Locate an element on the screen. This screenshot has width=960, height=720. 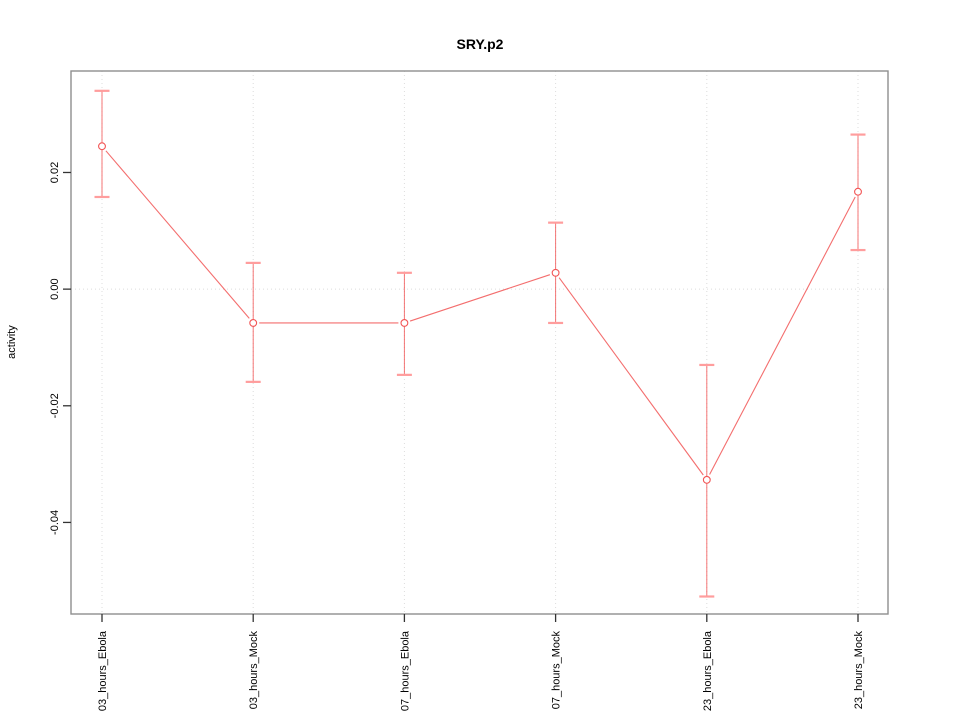
x-tick-label: 03_hours_Ebola is located at coordinates (103, 670).